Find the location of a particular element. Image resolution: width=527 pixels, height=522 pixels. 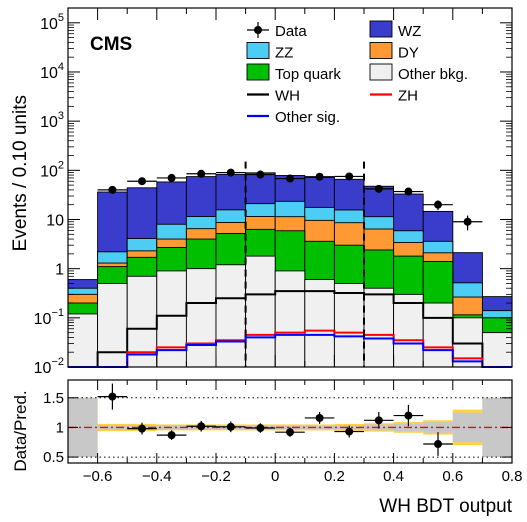

legend-entry-wz: WZ is located at coordinates (395, 30).